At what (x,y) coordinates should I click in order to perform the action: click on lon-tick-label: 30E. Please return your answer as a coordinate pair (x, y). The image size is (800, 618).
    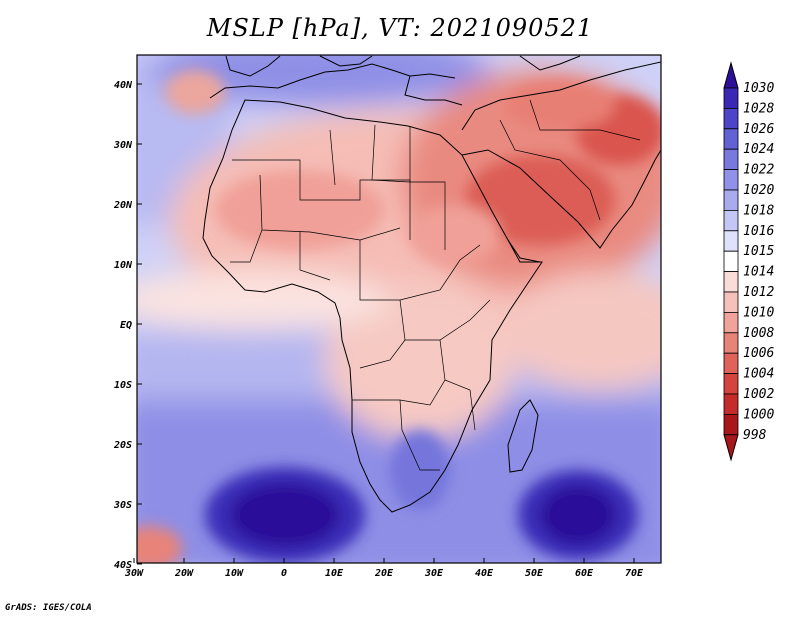
    Looking at the image, I should click on (434, 573).